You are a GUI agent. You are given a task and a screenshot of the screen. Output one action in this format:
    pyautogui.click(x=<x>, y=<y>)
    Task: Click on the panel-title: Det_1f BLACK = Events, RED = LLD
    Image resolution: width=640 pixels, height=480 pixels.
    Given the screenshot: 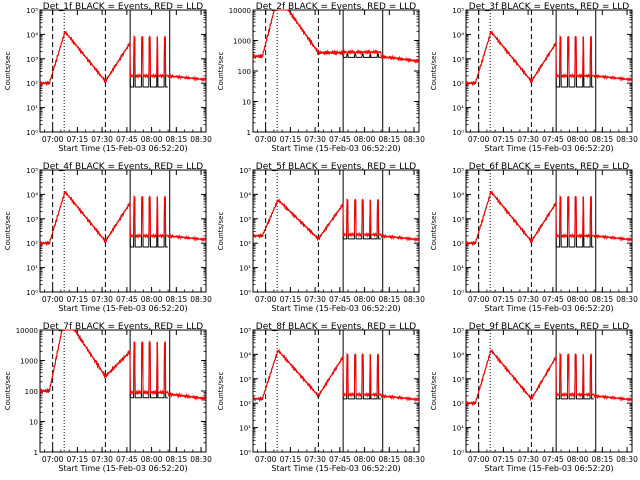 What is the action you would take?
    pyautogui.click(x=123, y=7)
    